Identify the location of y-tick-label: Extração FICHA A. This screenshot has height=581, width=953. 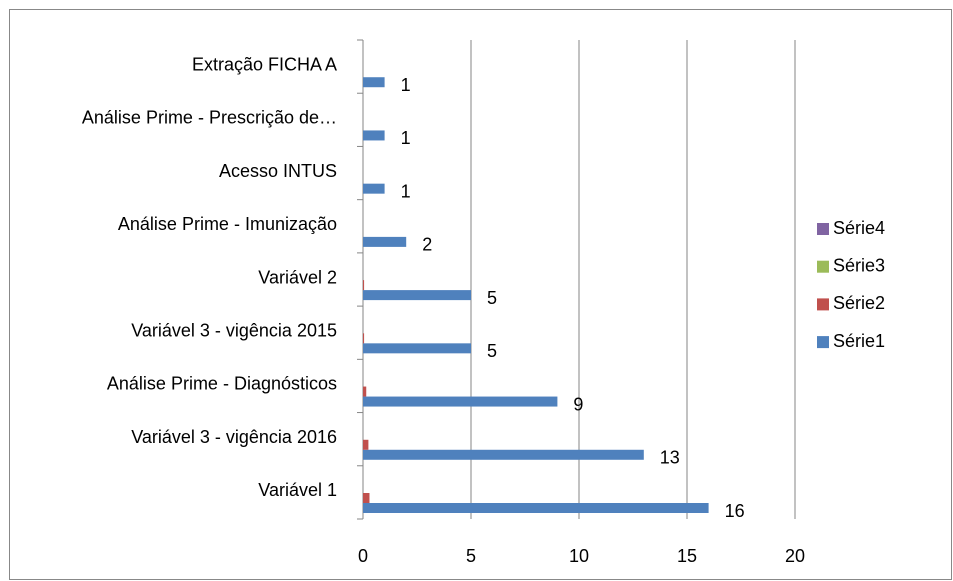
(264, 64).